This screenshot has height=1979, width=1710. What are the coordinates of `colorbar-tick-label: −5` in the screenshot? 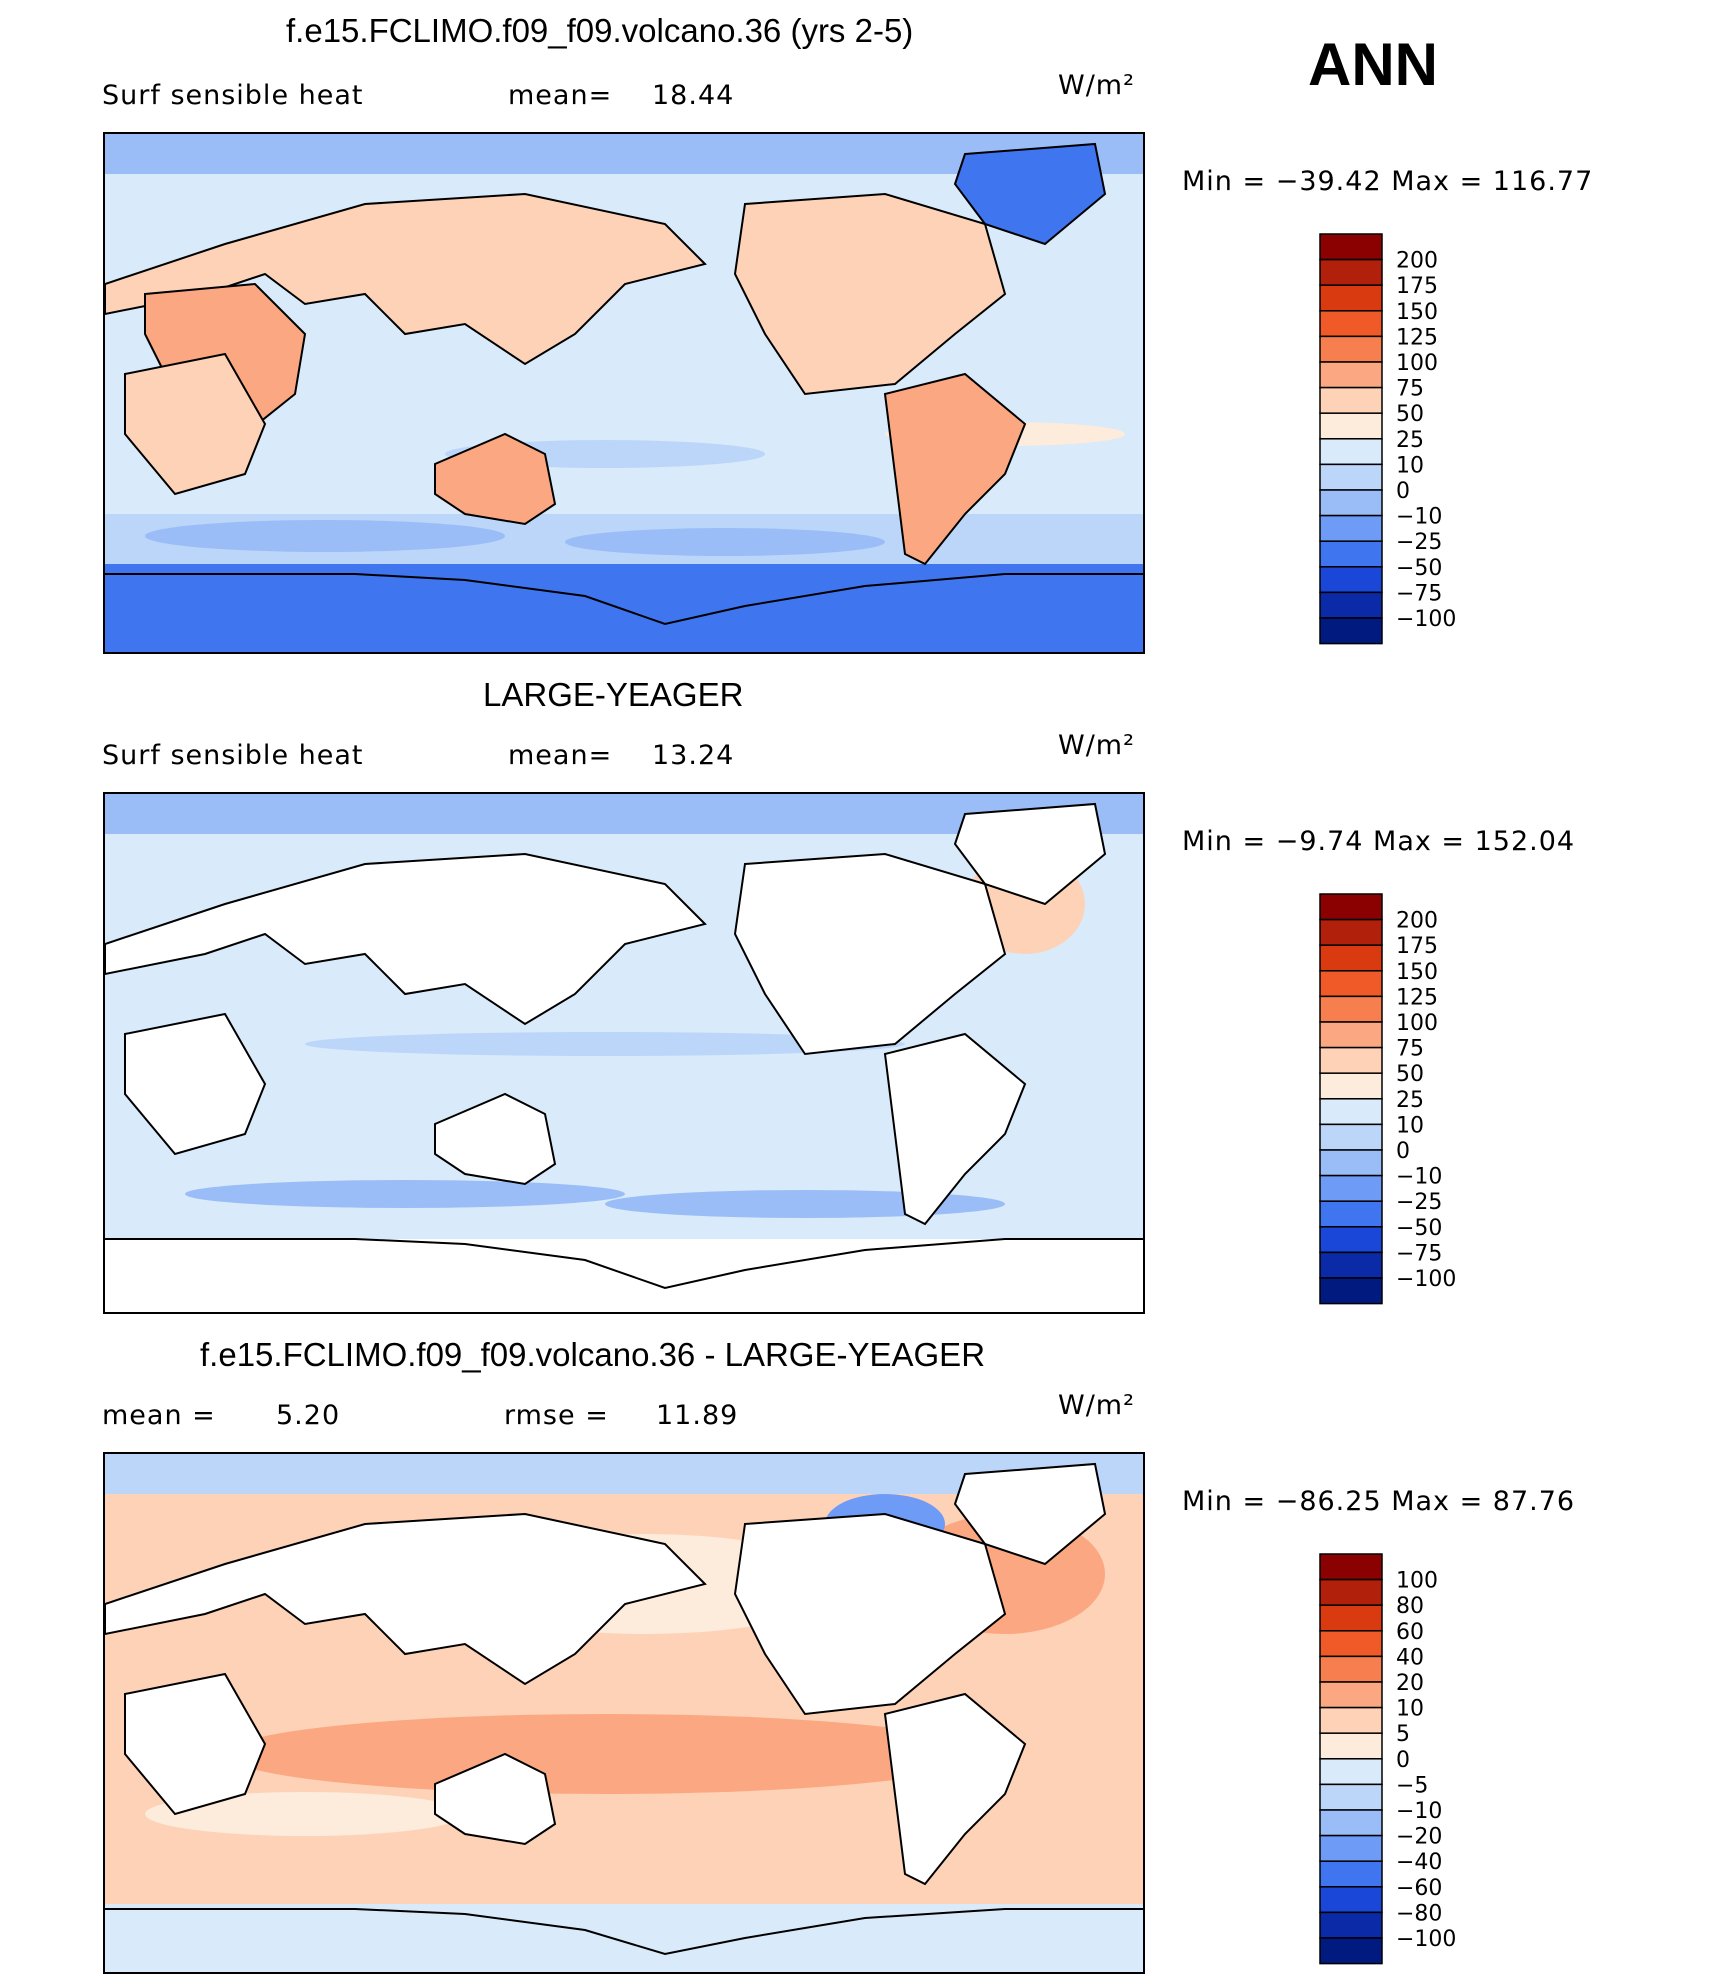 It's located at (1412, 1785).